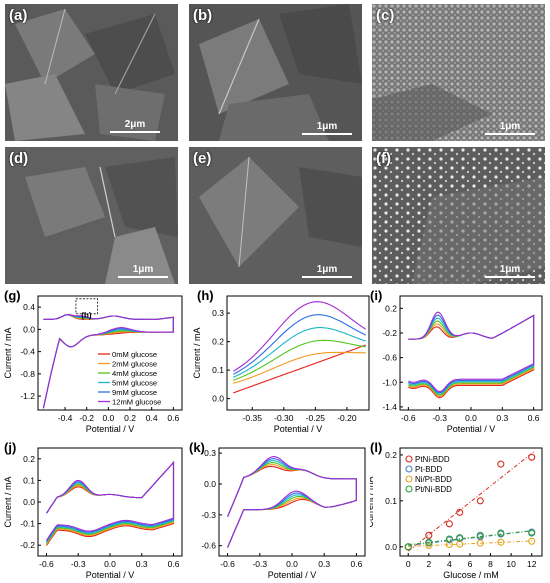 The image size is (550, 583). What do you see at coordinates (428, 469) in the screenshot?
I see `legend-label: Pt-BDD` at bounding box center [428, 469].